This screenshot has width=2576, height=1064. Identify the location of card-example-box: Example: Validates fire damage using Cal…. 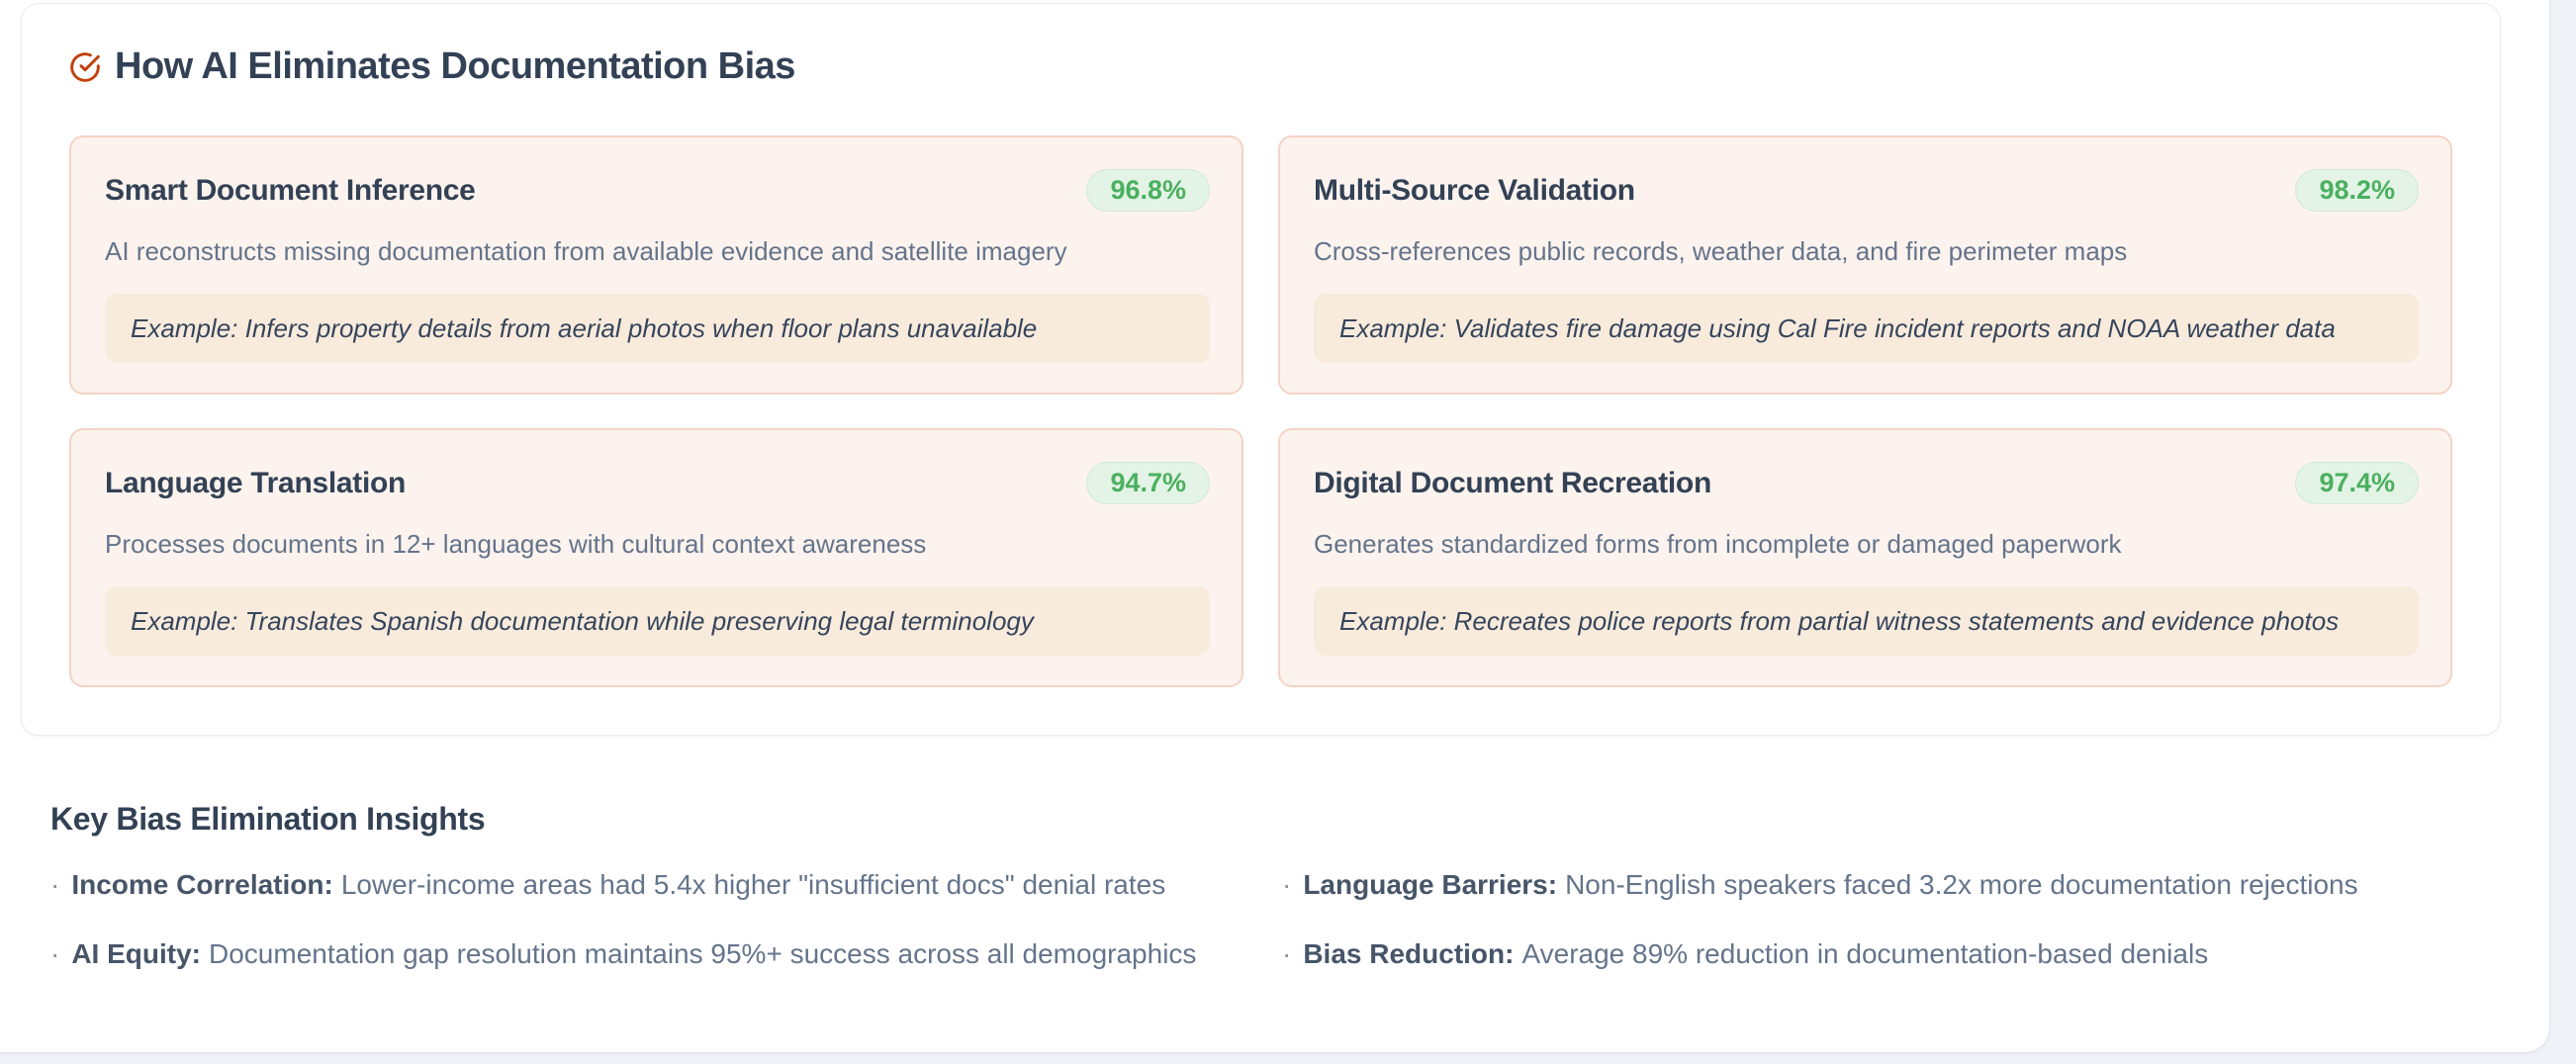
(1867, 328).